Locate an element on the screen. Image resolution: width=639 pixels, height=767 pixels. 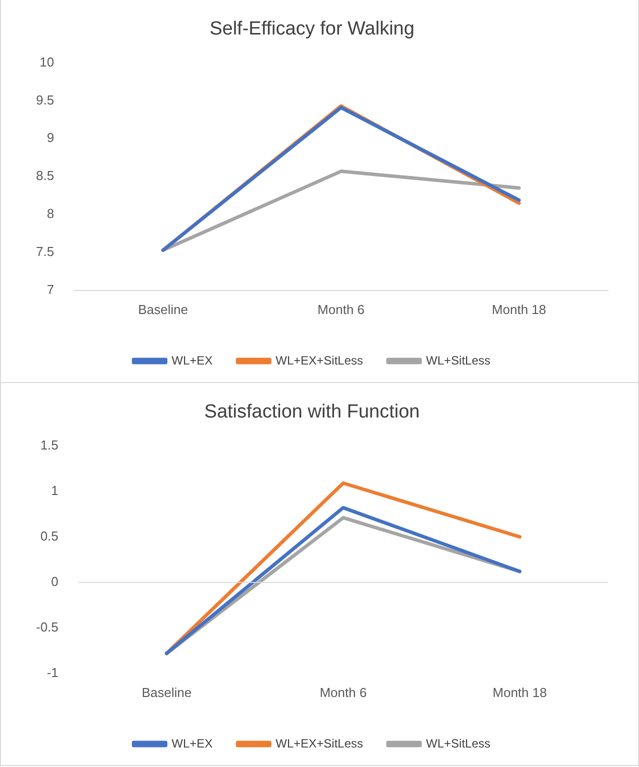
y-tick-label: -0.5 is located at coordinates (47, 626).